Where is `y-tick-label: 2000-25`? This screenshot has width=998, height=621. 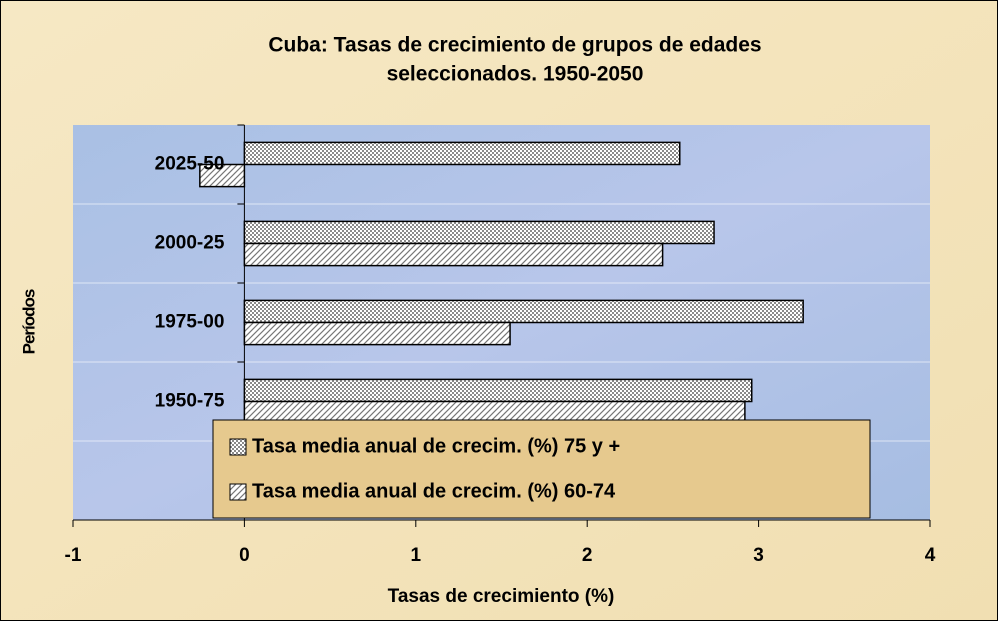 y-tick-label: 2000-25 is located at coordinates (190, 243).